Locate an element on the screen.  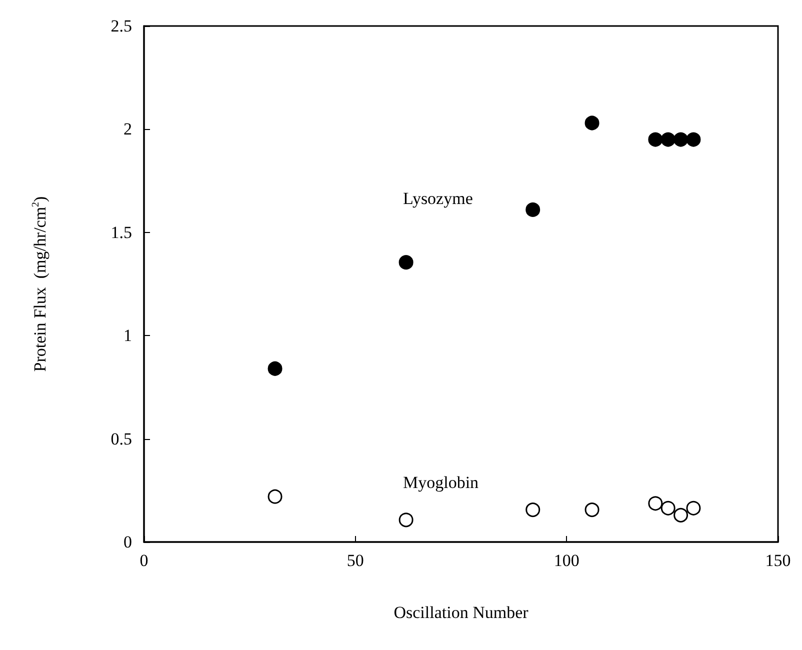
x-tick-label: 50 is located at coordinates (355, 560).